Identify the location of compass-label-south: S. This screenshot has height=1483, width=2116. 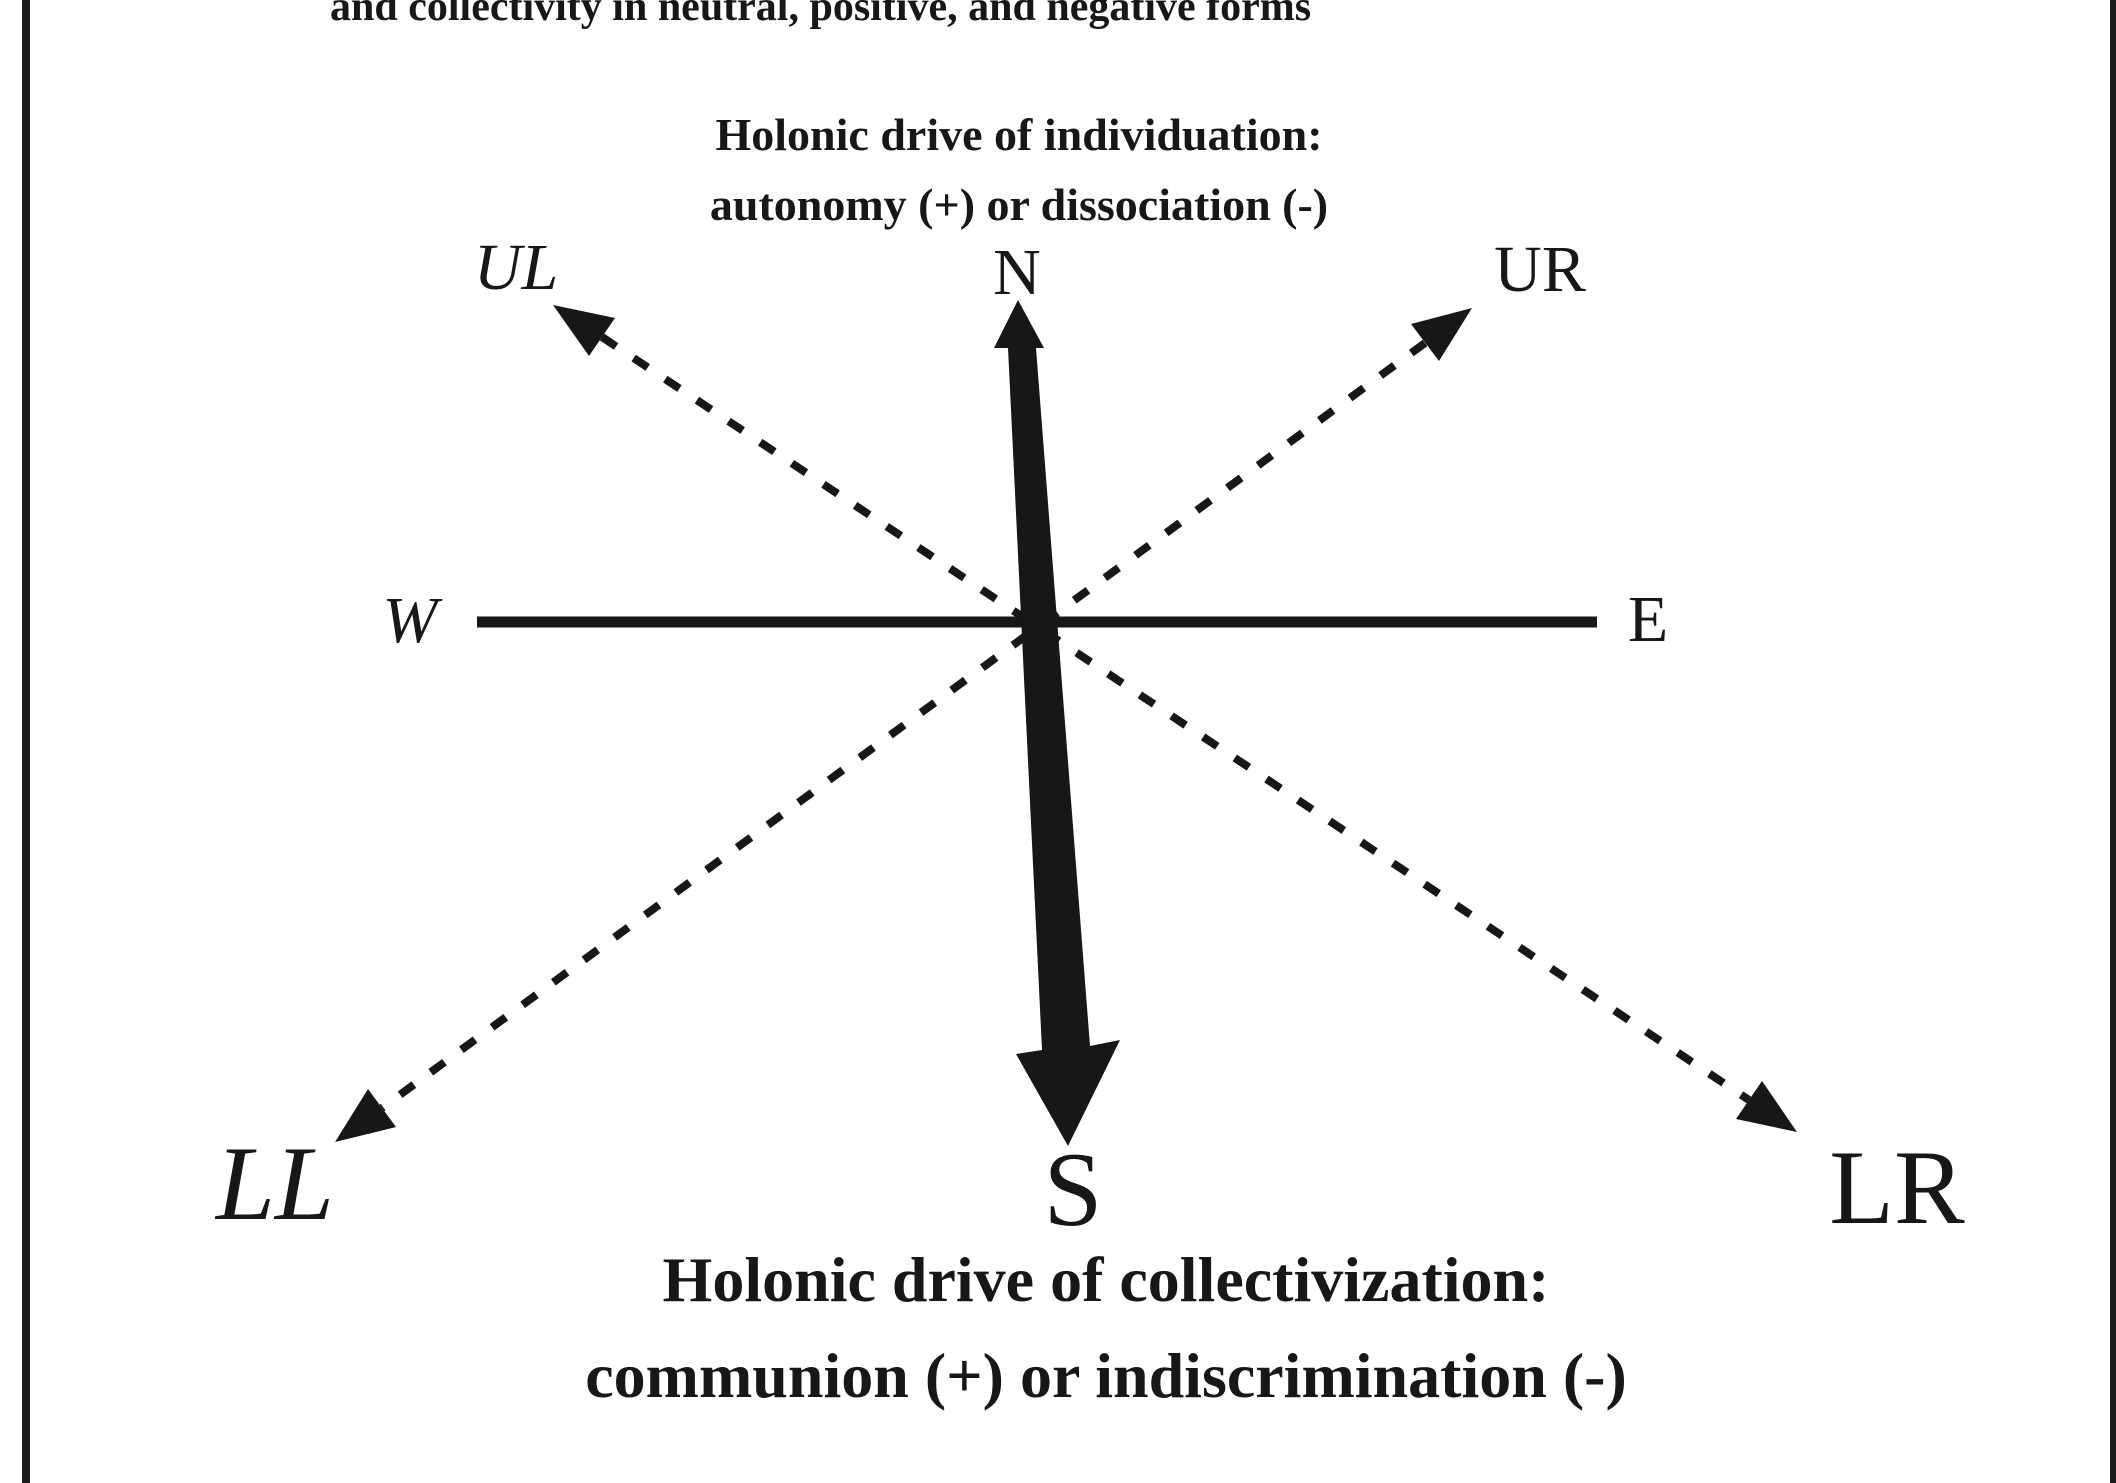
(1073, 1189).